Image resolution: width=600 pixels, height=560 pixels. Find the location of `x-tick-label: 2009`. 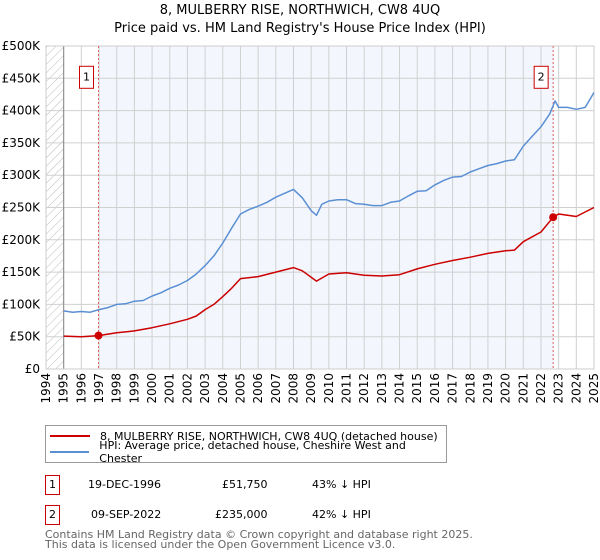

x-tick-label: 2009 is located at coordinates (311, 388).